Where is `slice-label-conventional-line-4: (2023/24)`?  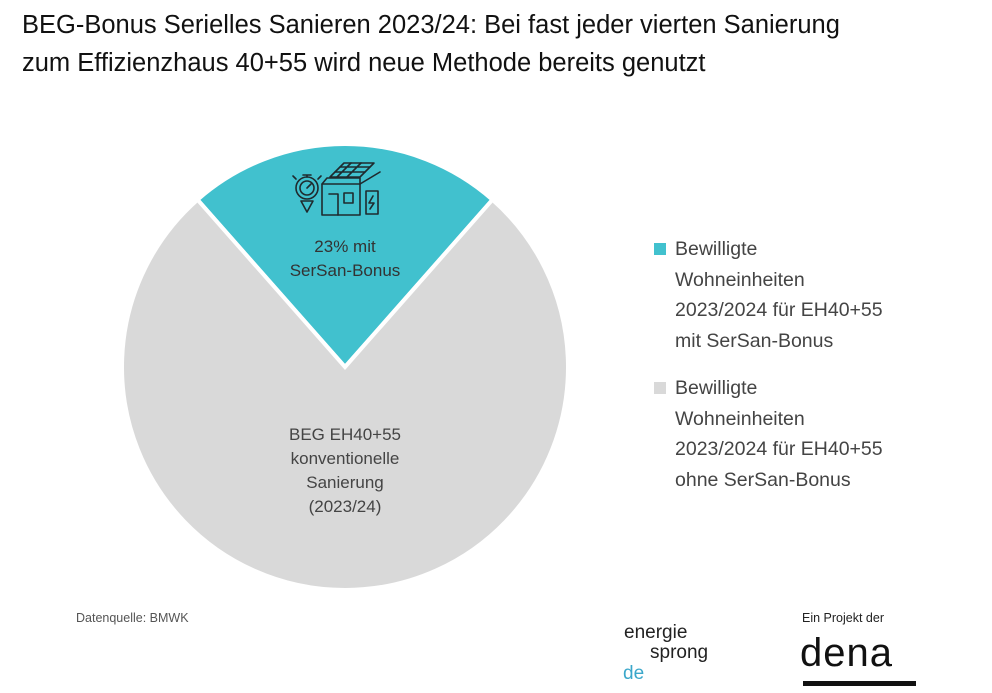
slice-label-conventional-line-4: (2023/24) is located at coordinates (345, 506).